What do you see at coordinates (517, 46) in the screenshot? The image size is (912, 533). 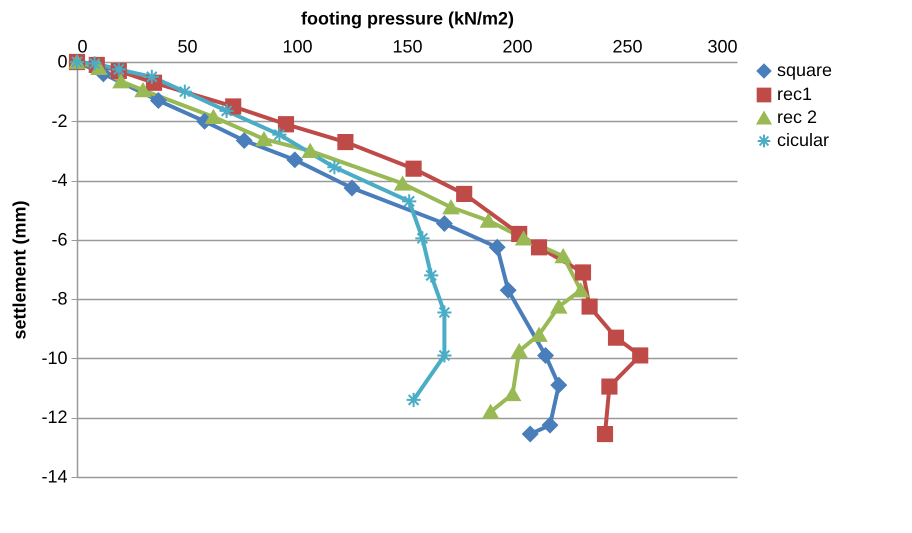 I see `x-tick-label: 200` at bounding box center [517, 46].